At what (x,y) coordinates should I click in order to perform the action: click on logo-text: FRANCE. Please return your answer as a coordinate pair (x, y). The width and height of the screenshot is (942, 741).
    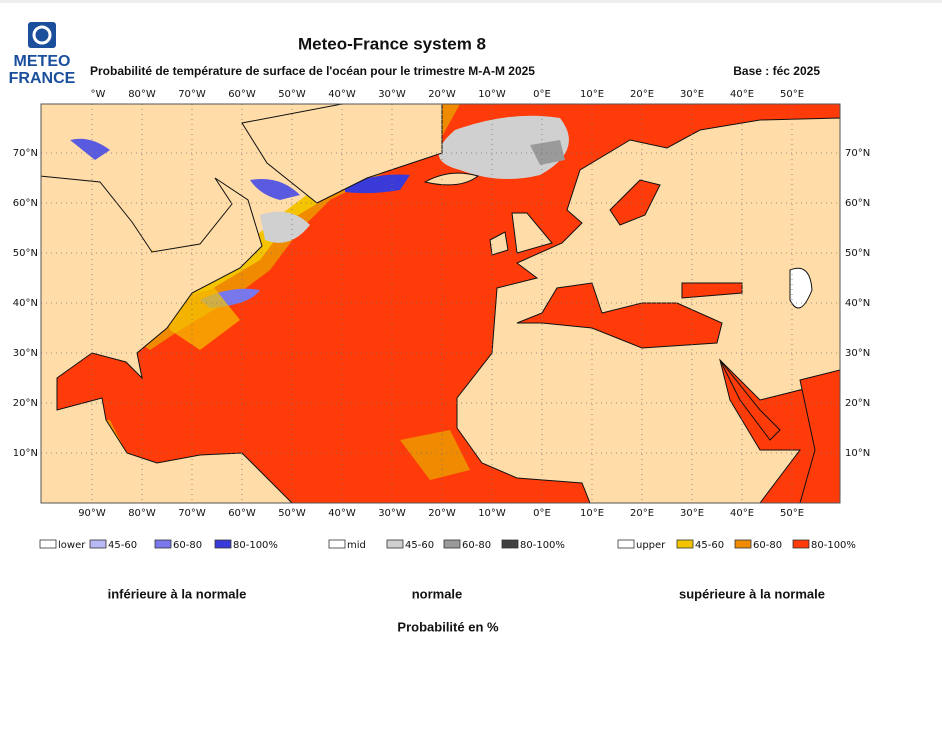
    Looking at the image, I should click on (42, 78).